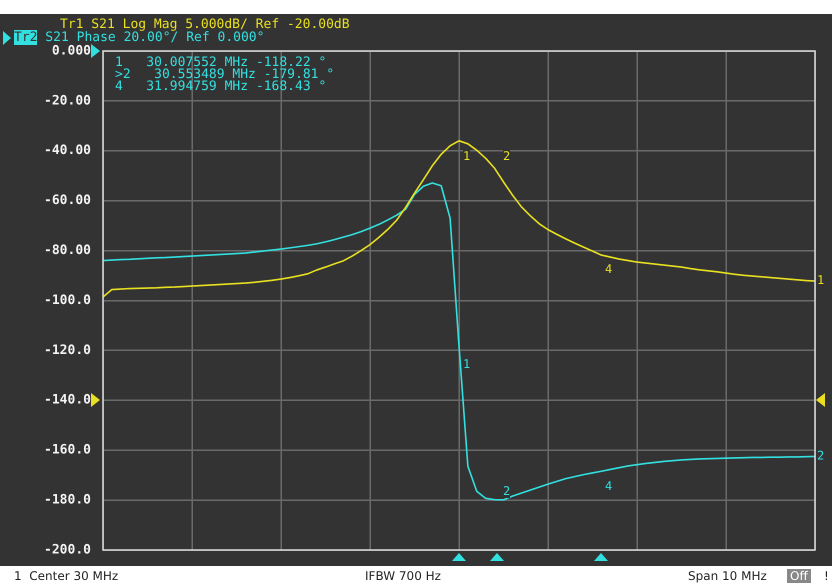 Image resolution: width=832 pixels, height=584 pixels. Describe the element at coordinates (68, 150) in the screenshot. I see `y-tick-label: -40.00` at that location.